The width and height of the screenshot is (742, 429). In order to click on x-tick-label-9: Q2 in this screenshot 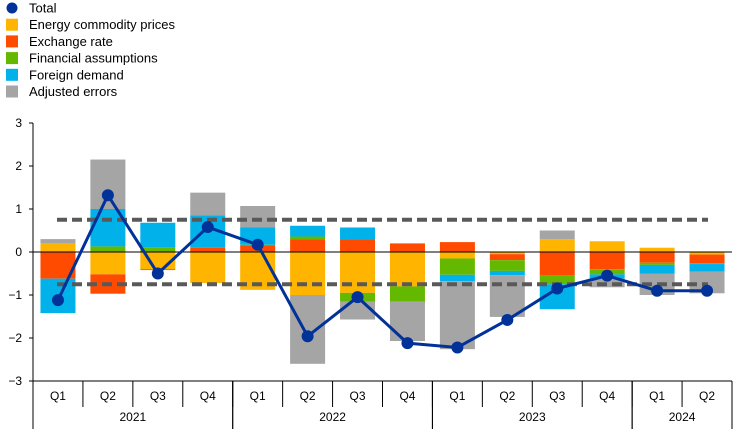, I will do `click(507, 396)`.